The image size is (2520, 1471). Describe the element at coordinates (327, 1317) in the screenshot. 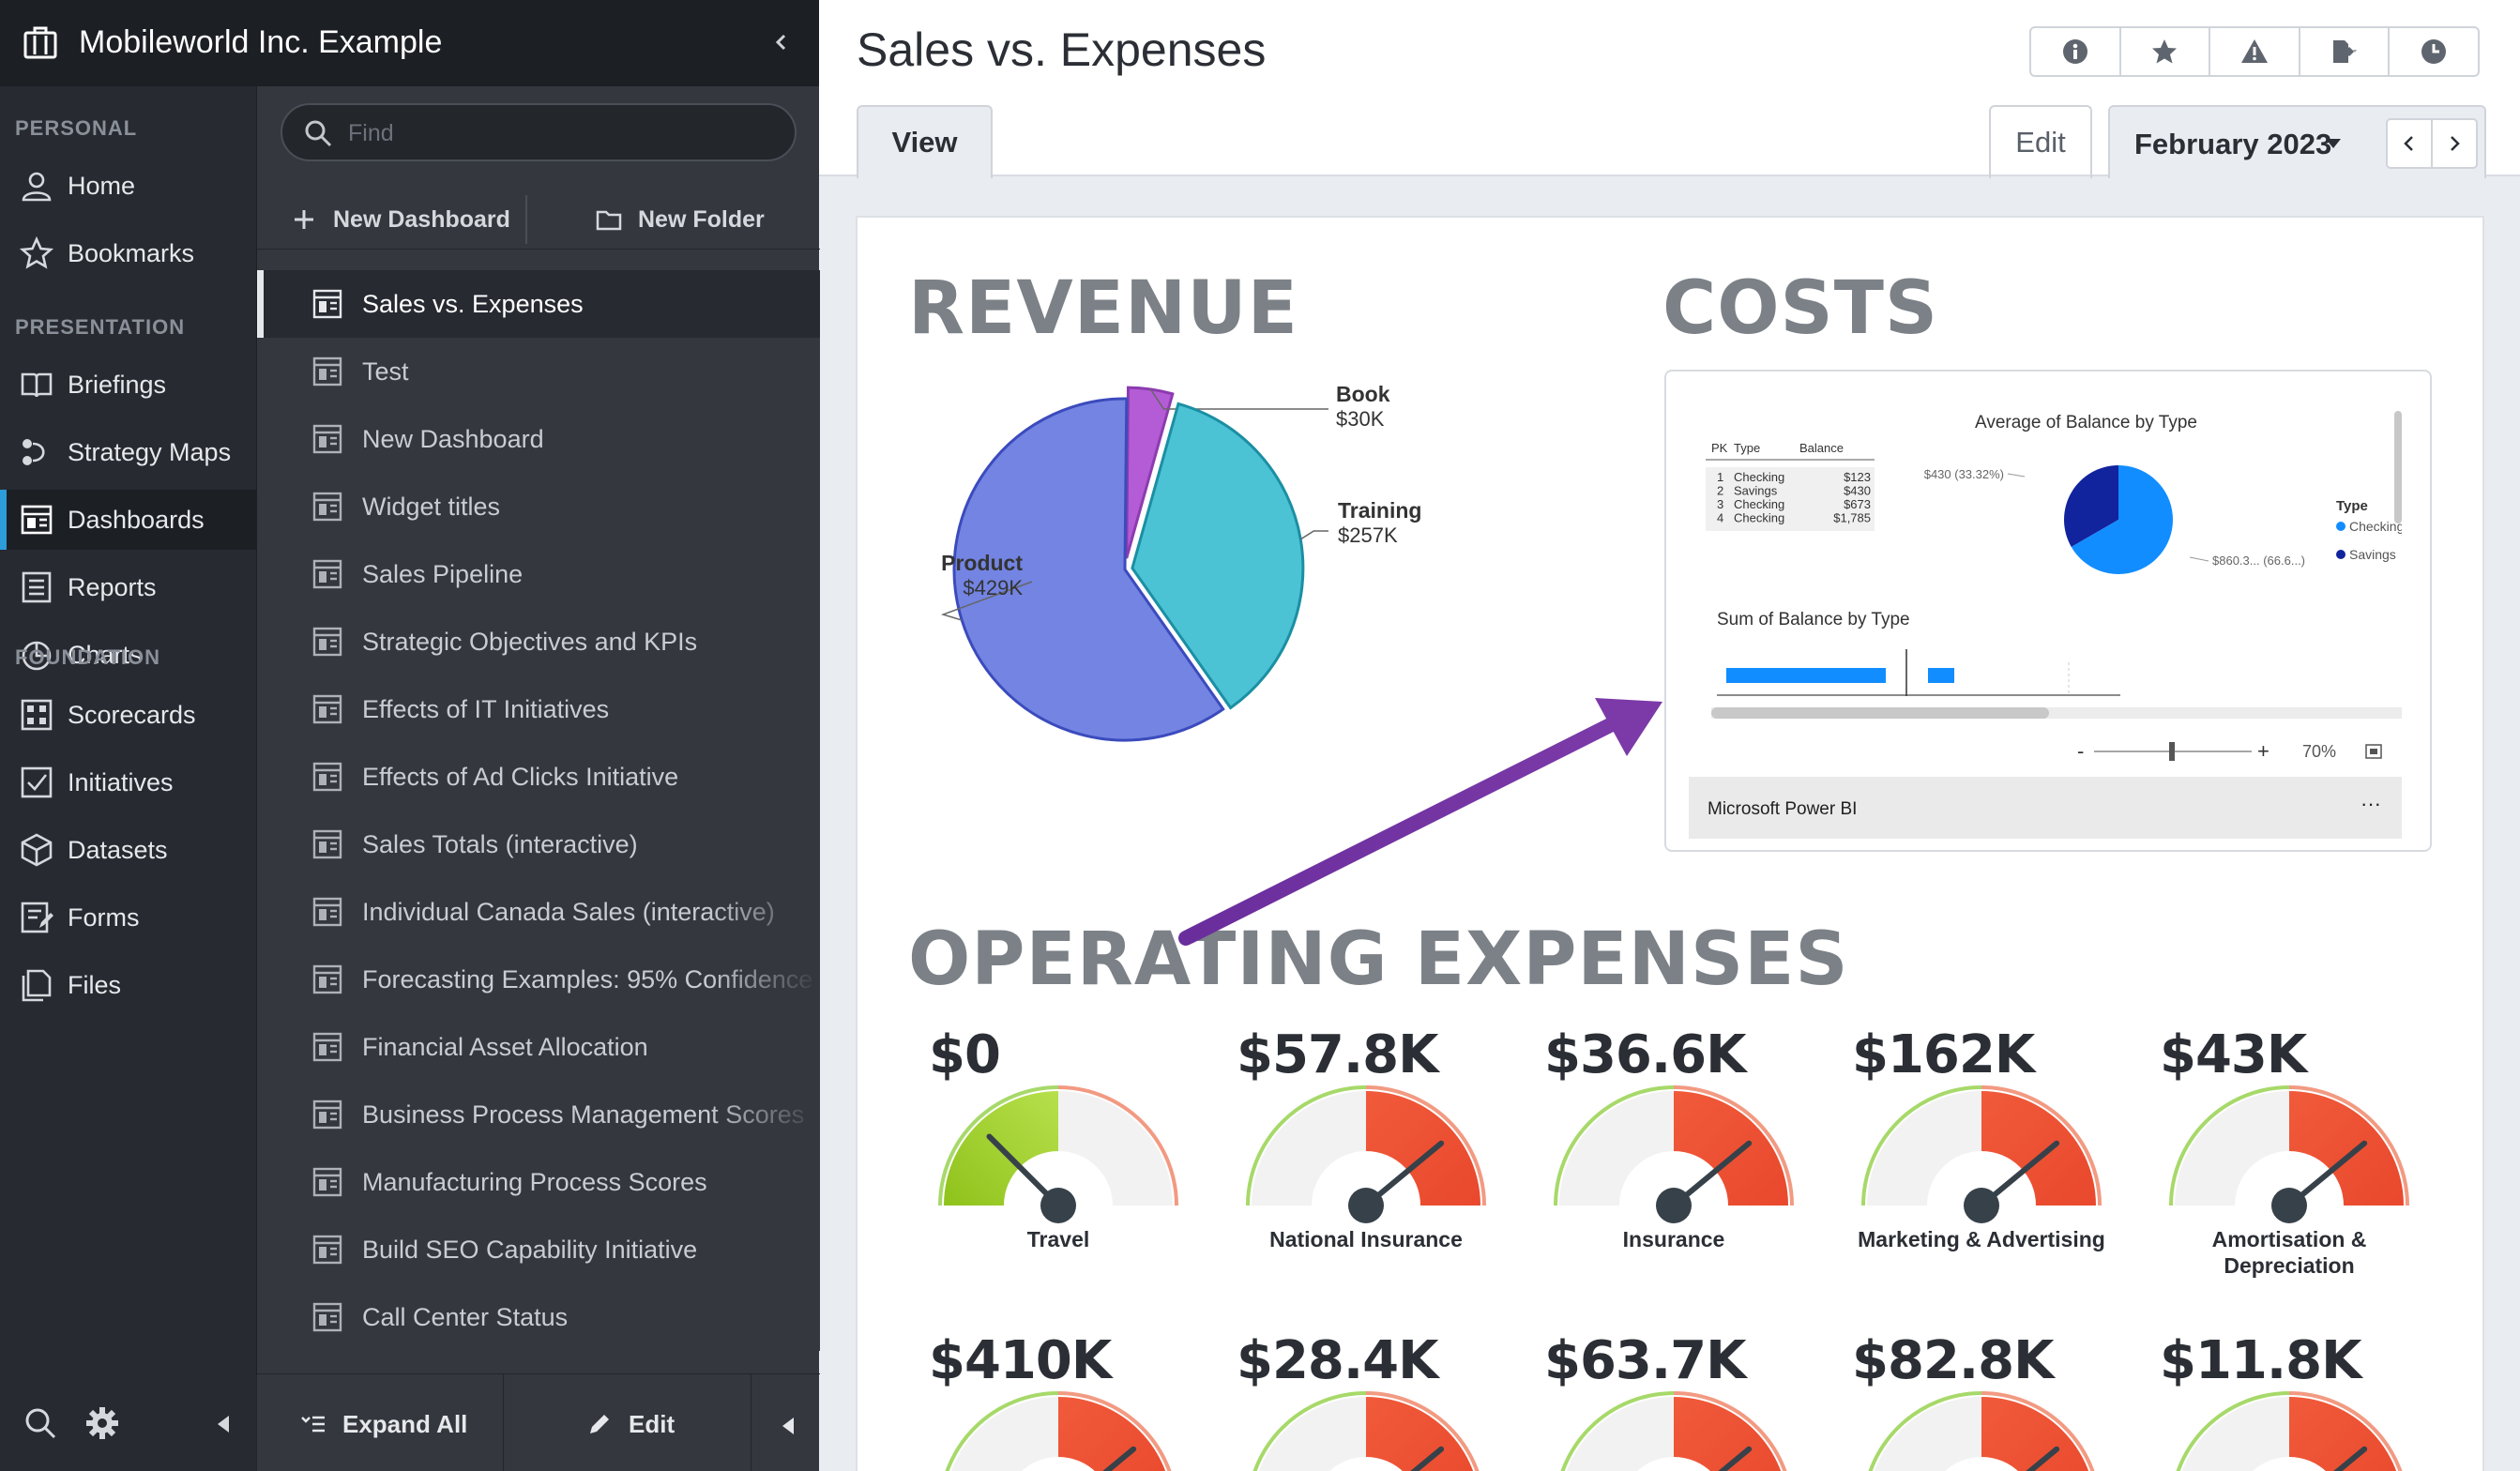

I see `dashboard-icon` at that location.